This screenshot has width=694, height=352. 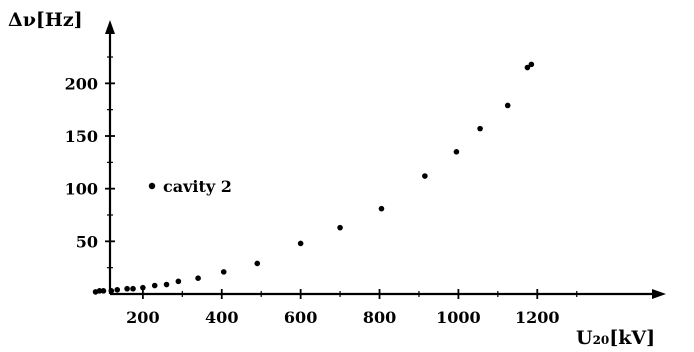 I want to click on x-tick-label-1200: 1200, so click(x=537, y=317).